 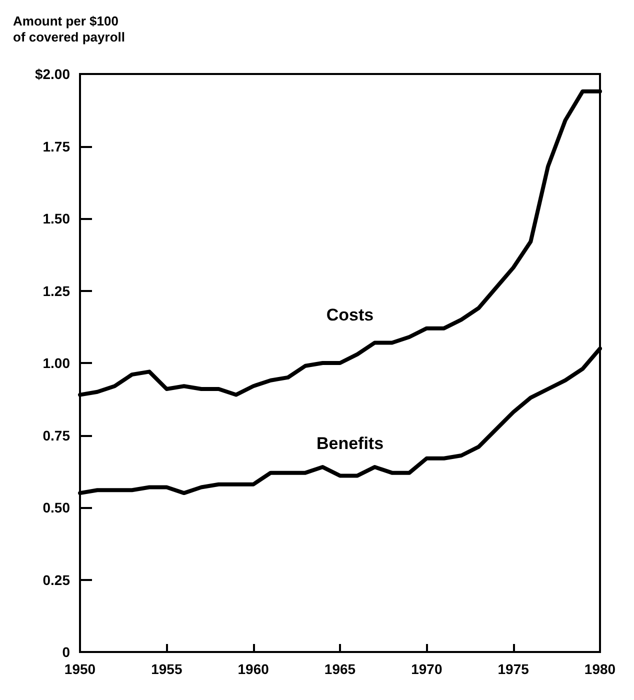 What do you see at coordinates (80, 669) in the screenshot?
I see `x-tick-label: 1950` at bounding box center [80, 669].